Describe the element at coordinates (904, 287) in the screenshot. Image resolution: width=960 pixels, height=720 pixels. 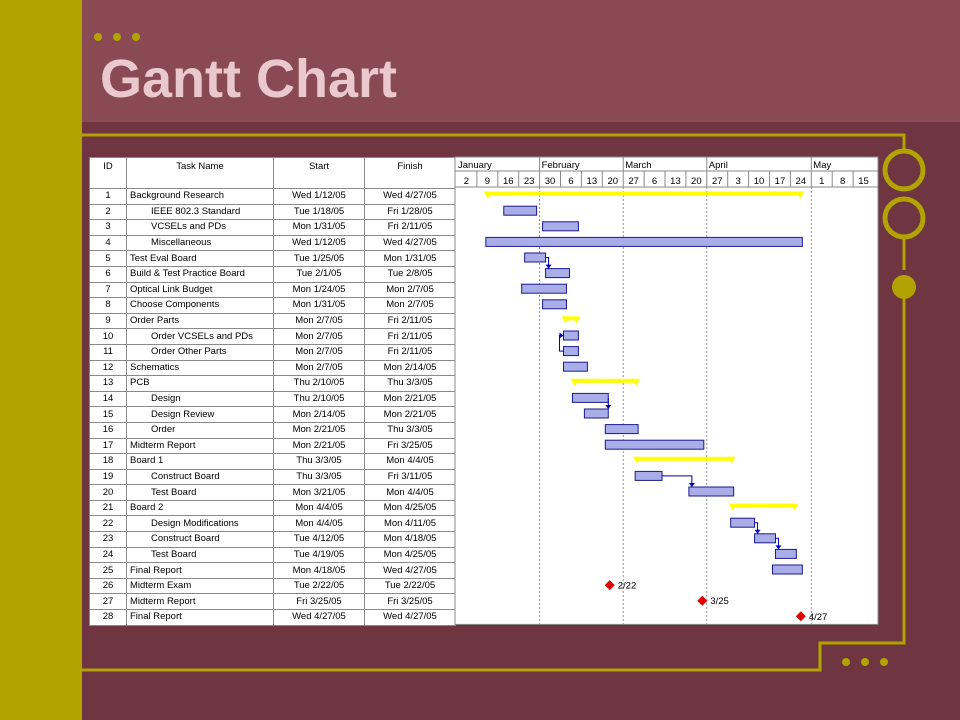
I see `frame-dot` at that location.